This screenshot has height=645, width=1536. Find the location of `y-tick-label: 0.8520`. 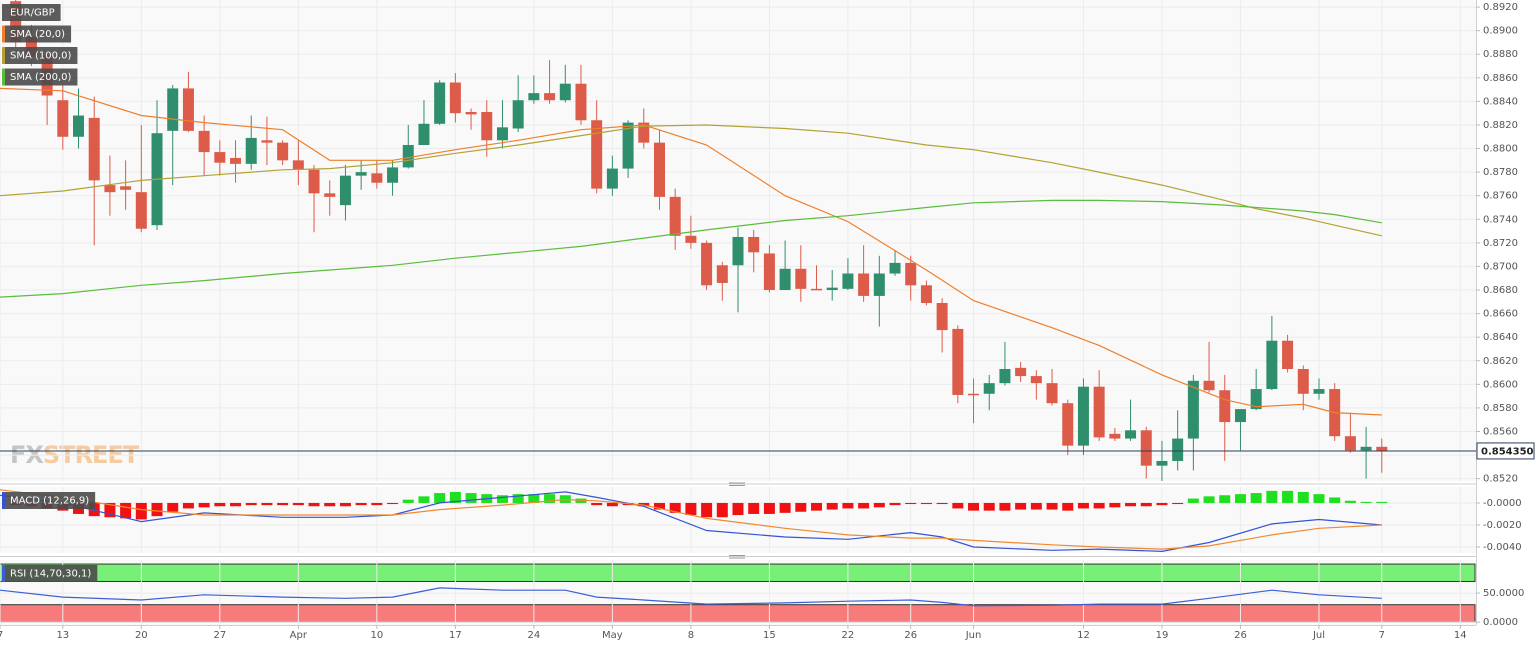

y-tick-label: 0.8520 is located at coordinates (1500, 479).